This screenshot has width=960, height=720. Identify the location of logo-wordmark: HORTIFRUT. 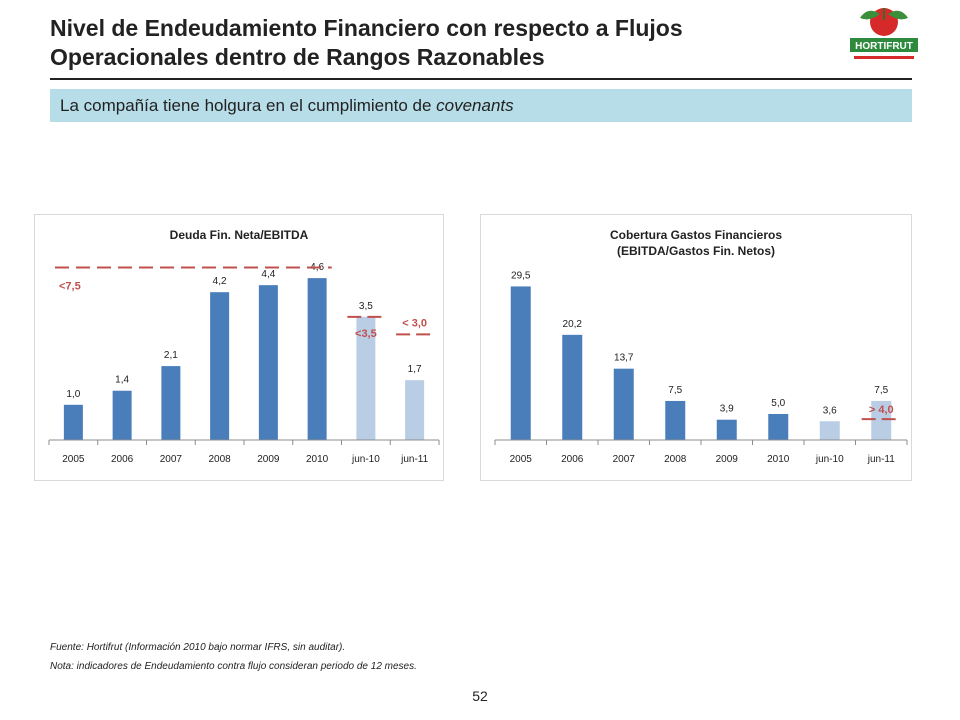
(884, 46).